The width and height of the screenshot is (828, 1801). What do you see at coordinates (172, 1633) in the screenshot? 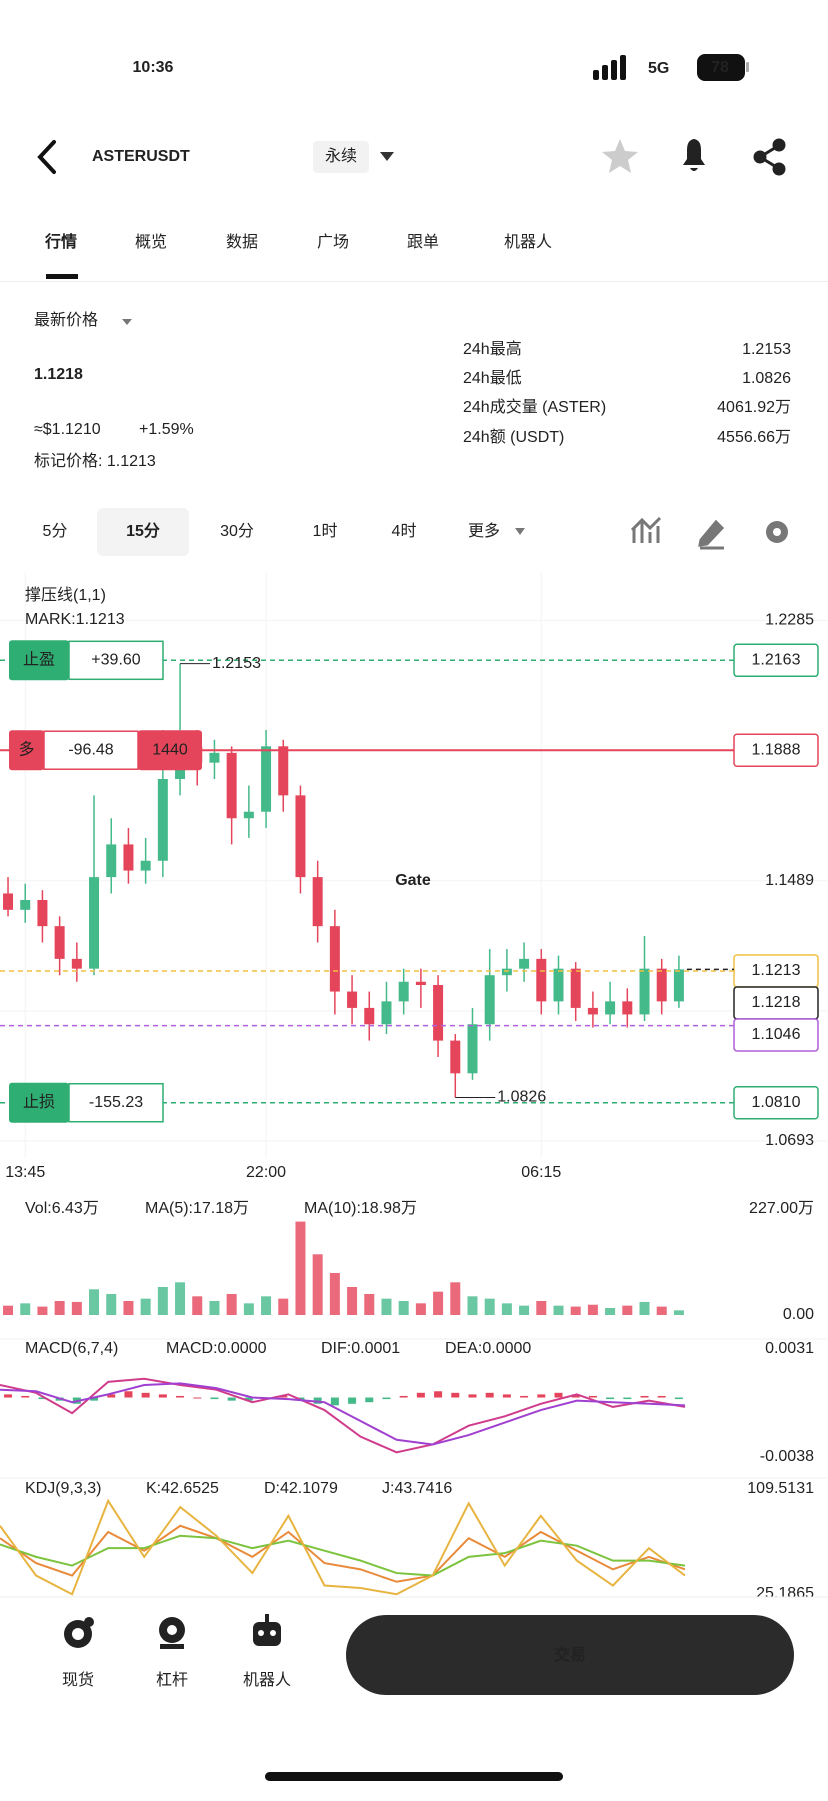
I see `margin-icon` at bounding box center [172, 1633].